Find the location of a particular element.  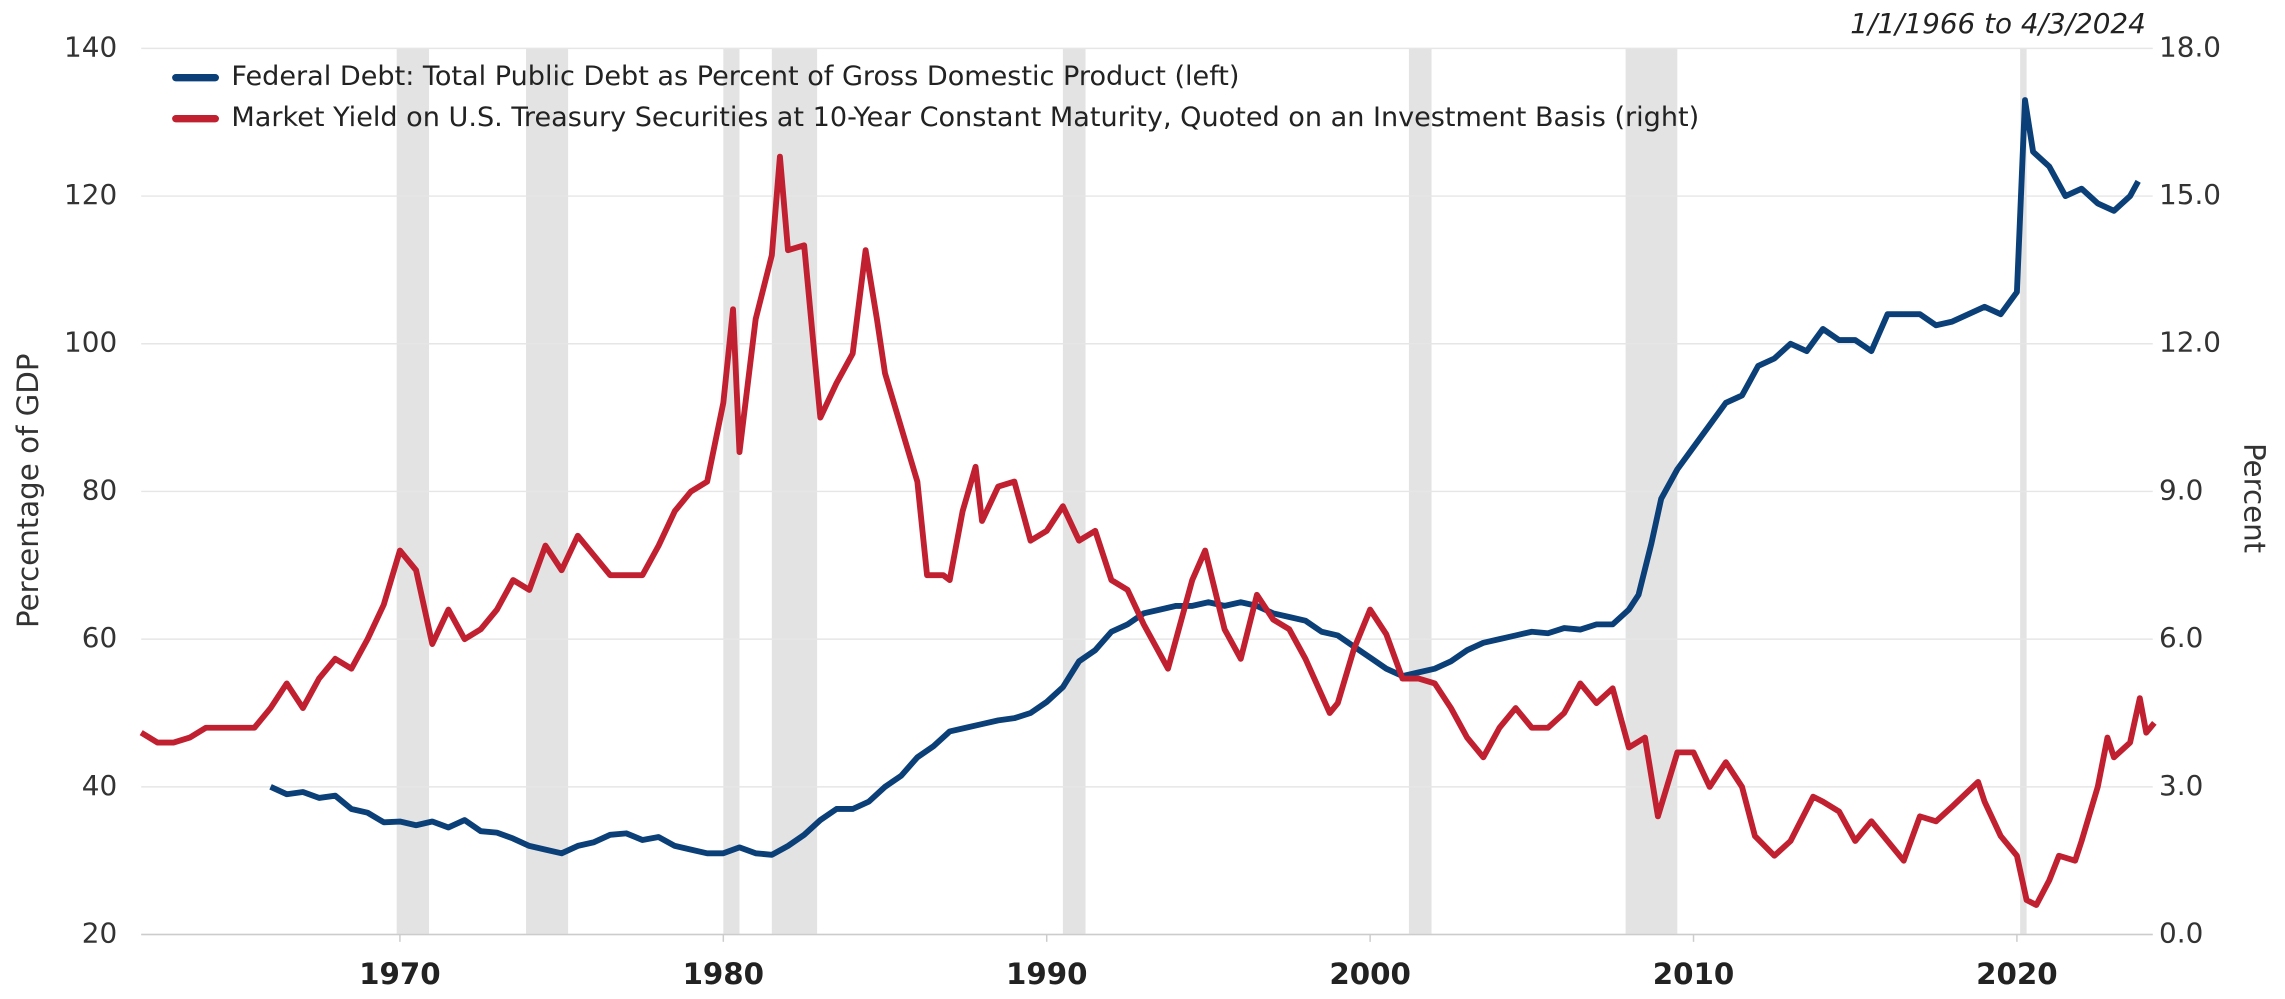

x-tick-label: 2000 is located at coordinates (1369, 974).